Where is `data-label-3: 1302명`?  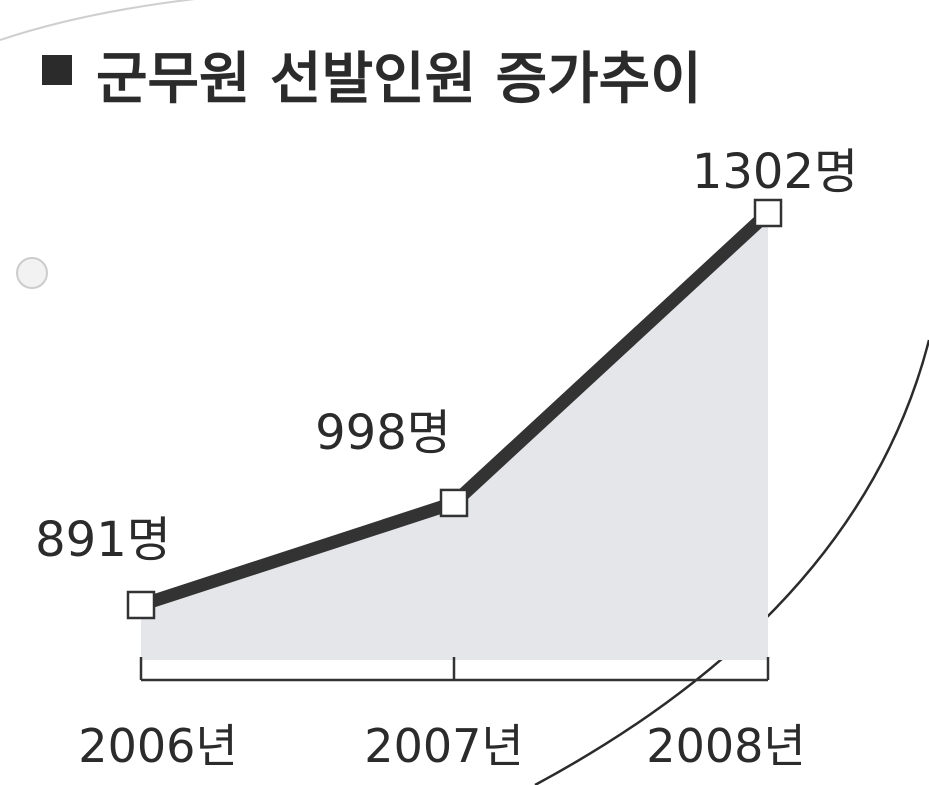 data-label-3: 1302명 is located at coordinates (775, 172).